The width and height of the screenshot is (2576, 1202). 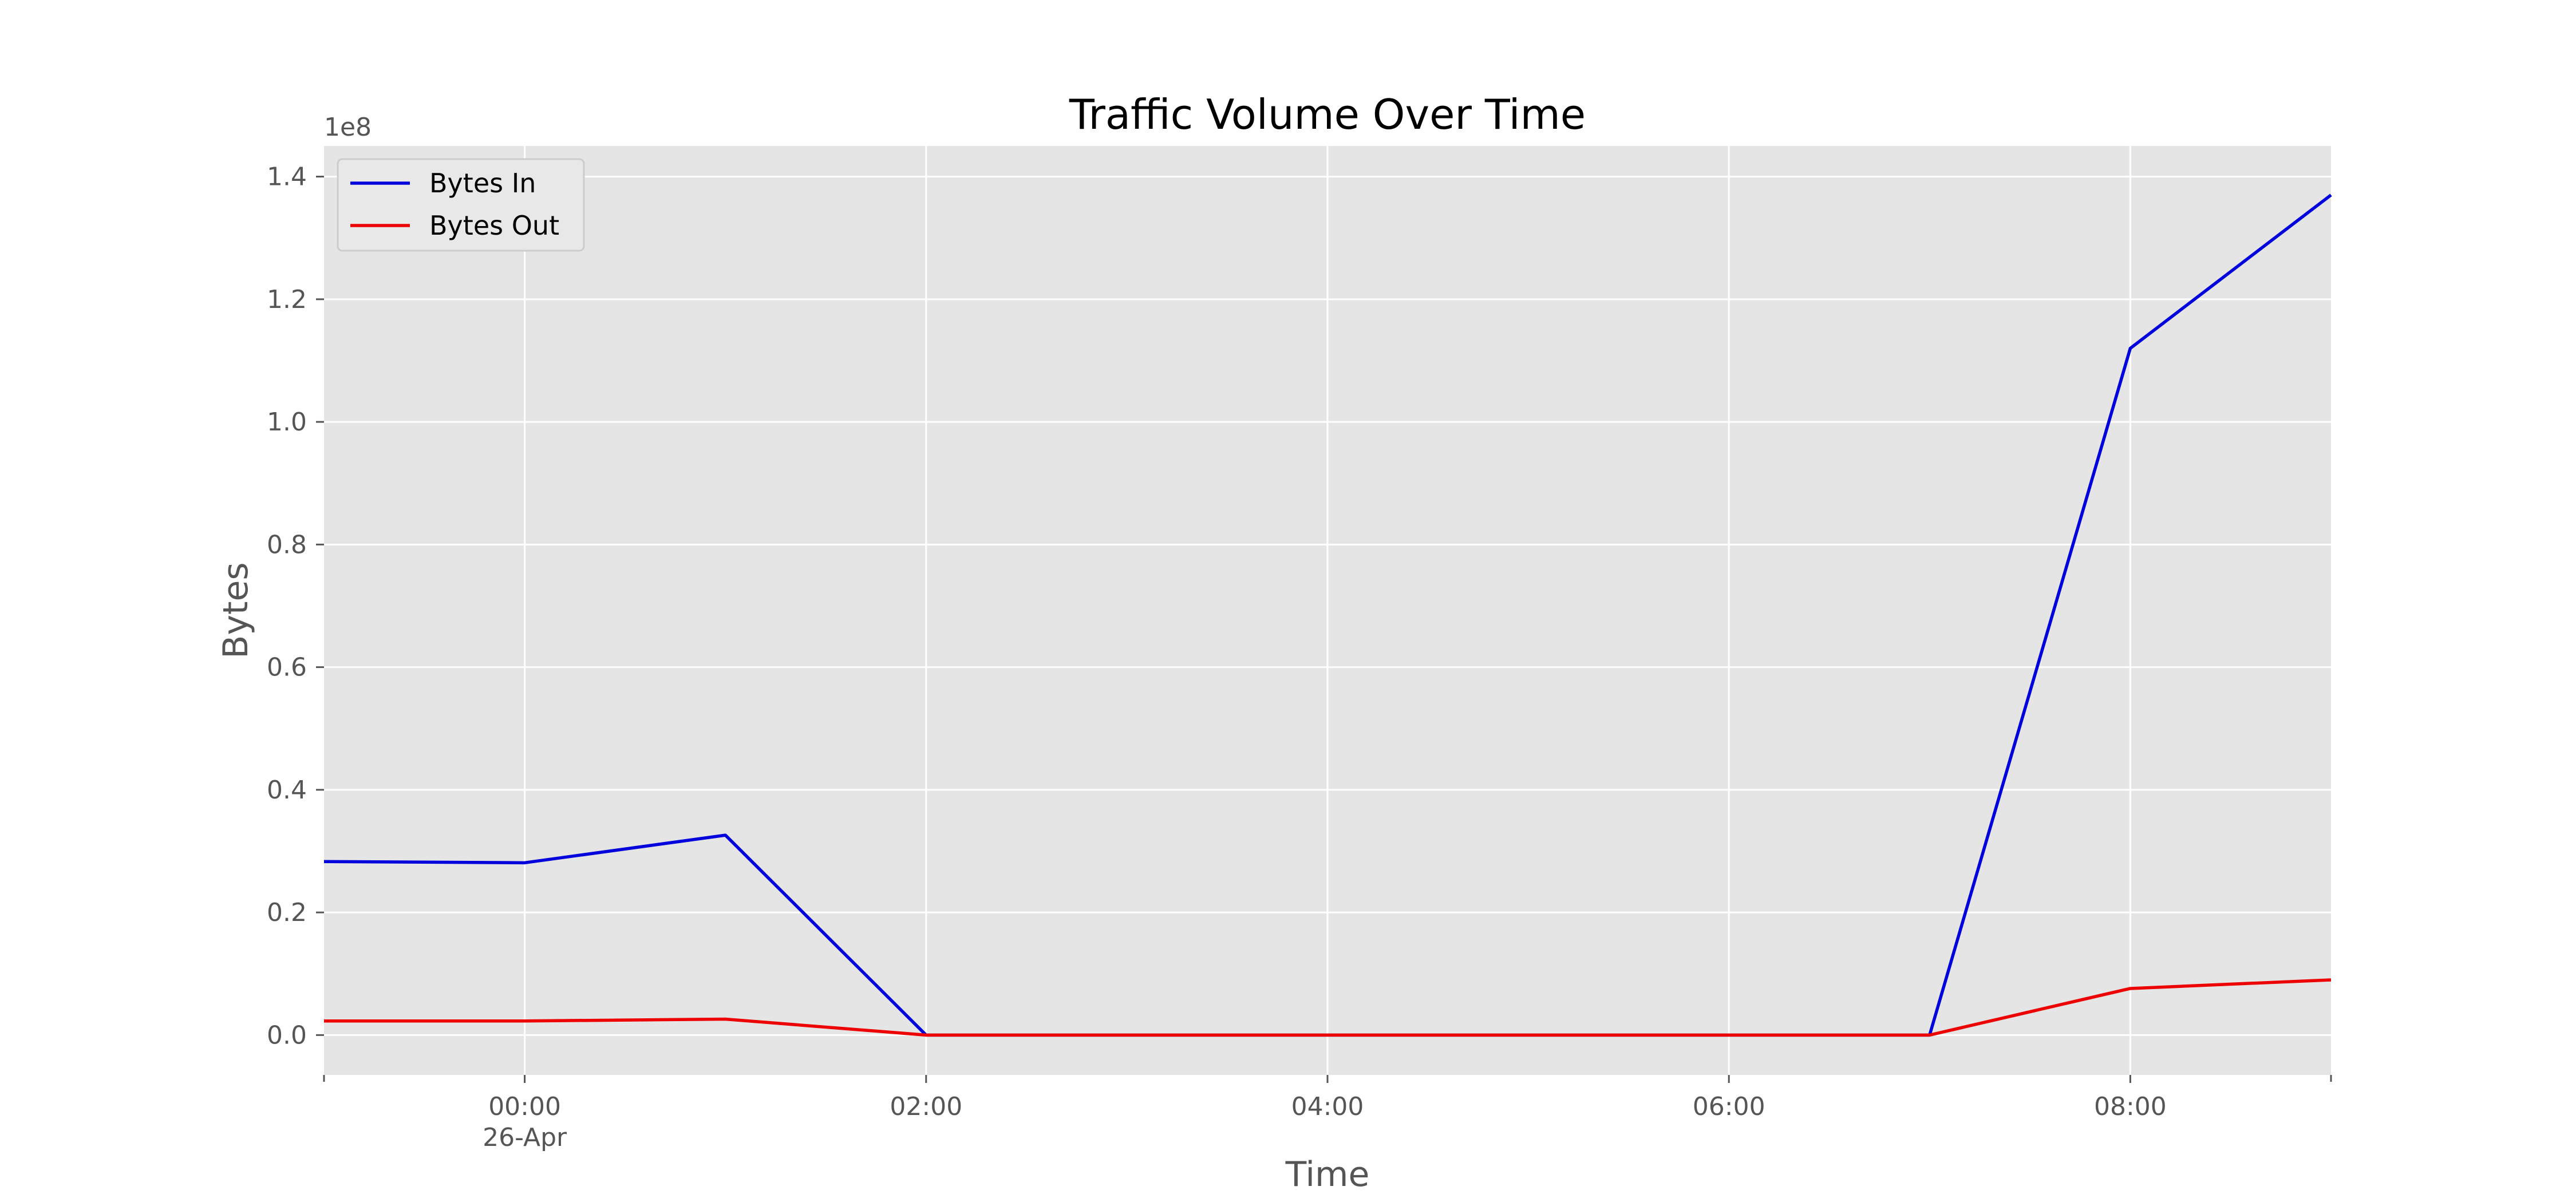 What do you see at coordinates (1328, 1007) in the screenshot?
I see `series-line-bytes-out` at bounding box center [1328, 1007].